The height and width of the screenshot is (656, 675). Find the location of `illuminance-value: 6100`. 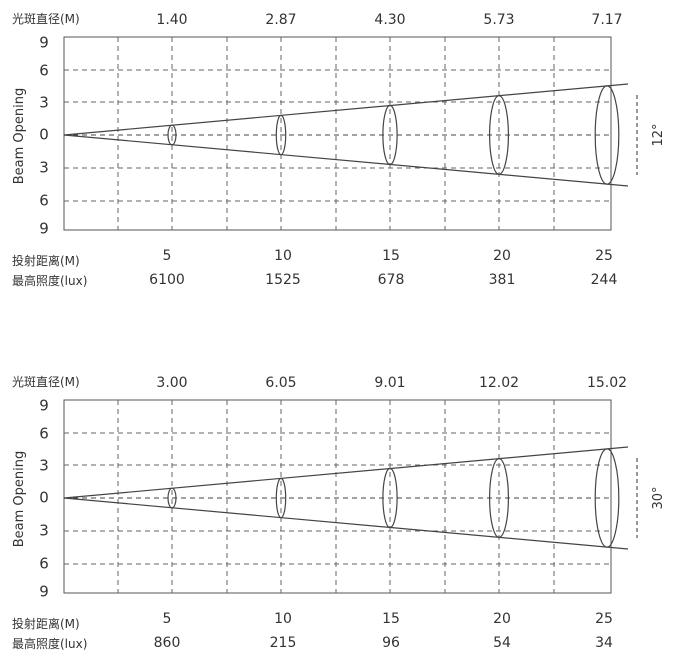

illuminance-value: 6100 is located at coordinates (167, 280).